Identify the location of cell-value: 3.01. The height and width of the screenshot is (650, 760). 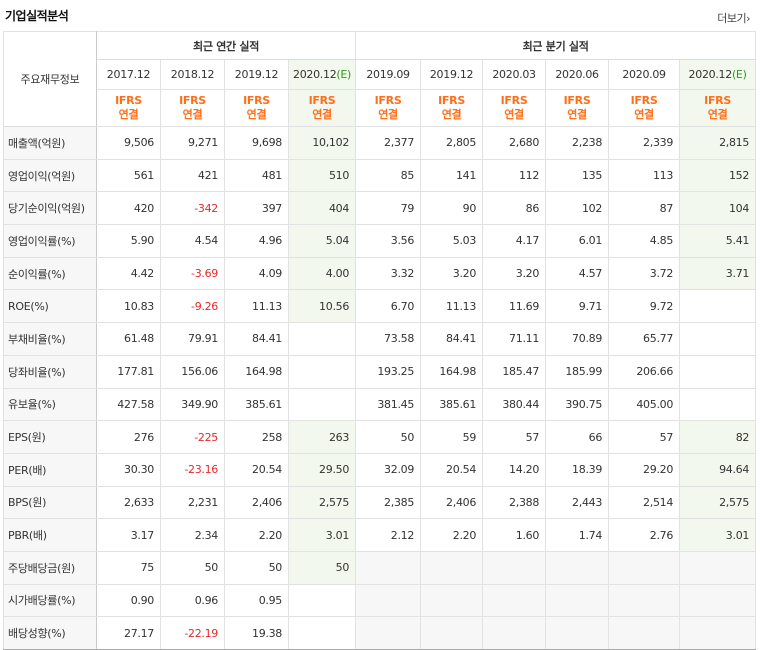
(718, 535).